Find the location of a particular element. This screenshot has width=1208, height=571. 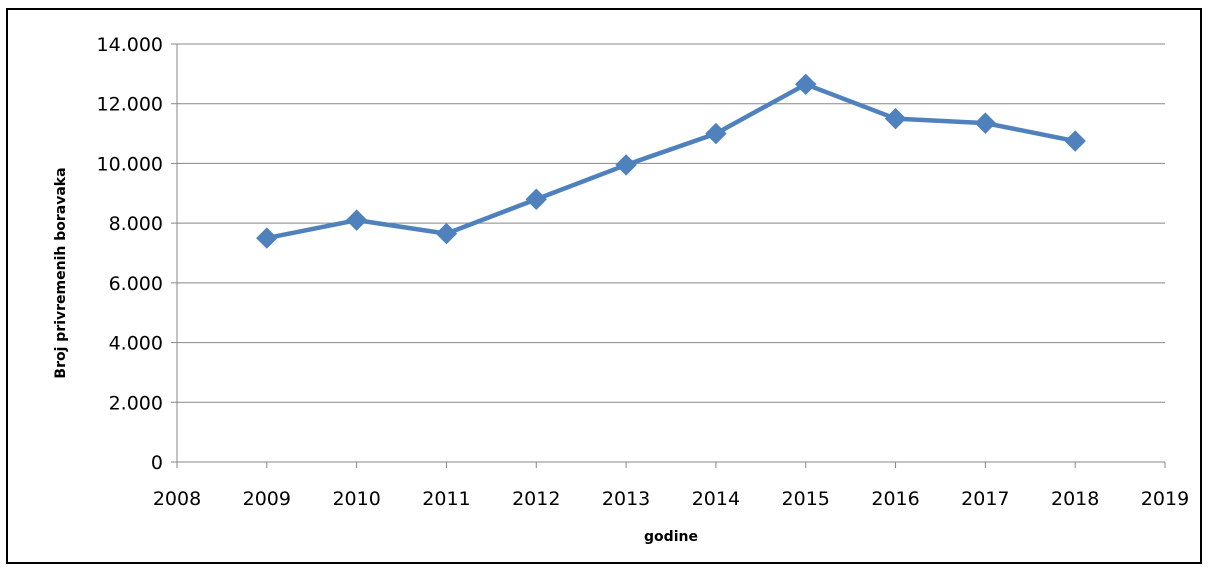

y-tick-label: 10.000 is located at coordinates (130, 164).